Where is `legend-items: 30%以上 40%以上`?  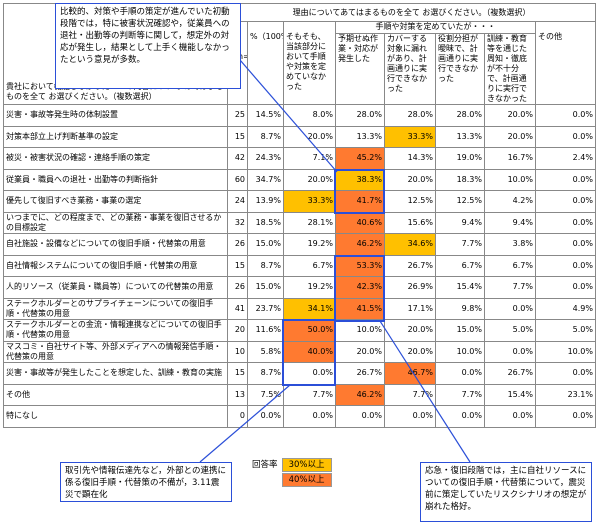
legend-items: 30%以上 40%以上 is located at coordinates (306, 473).